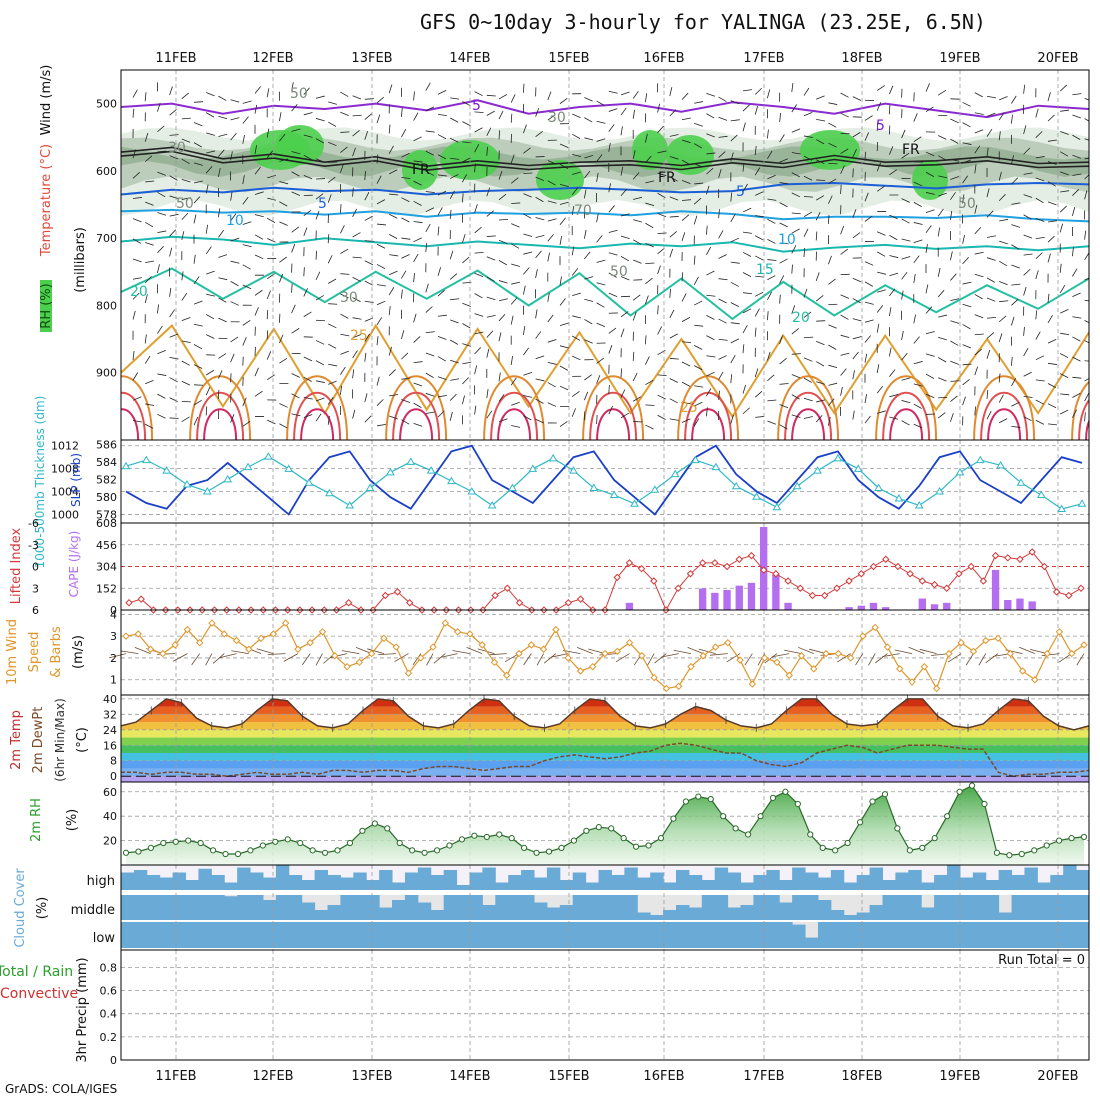  Describe the element at coordinates (605, 757) in the screenshot. I see `temp-band` at that location.